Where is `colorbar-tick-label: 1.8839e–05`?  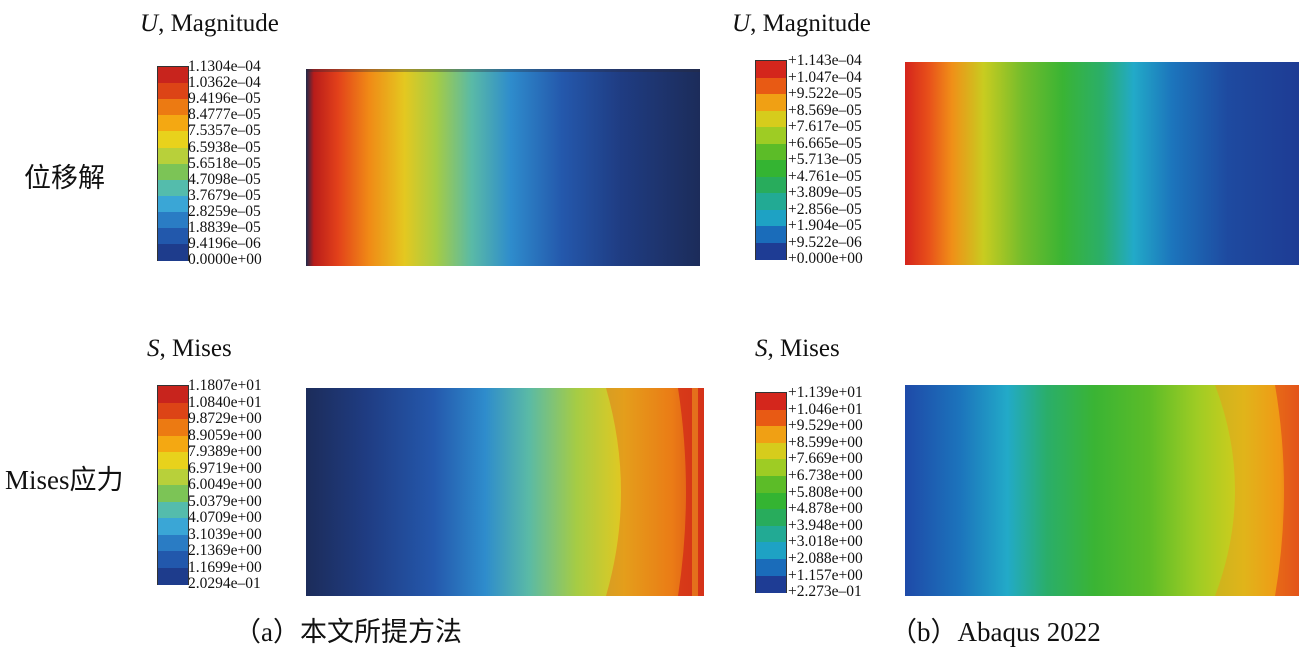 colorbar-tick-label: 1.8839e–05 is located at coordinates (224, 227).